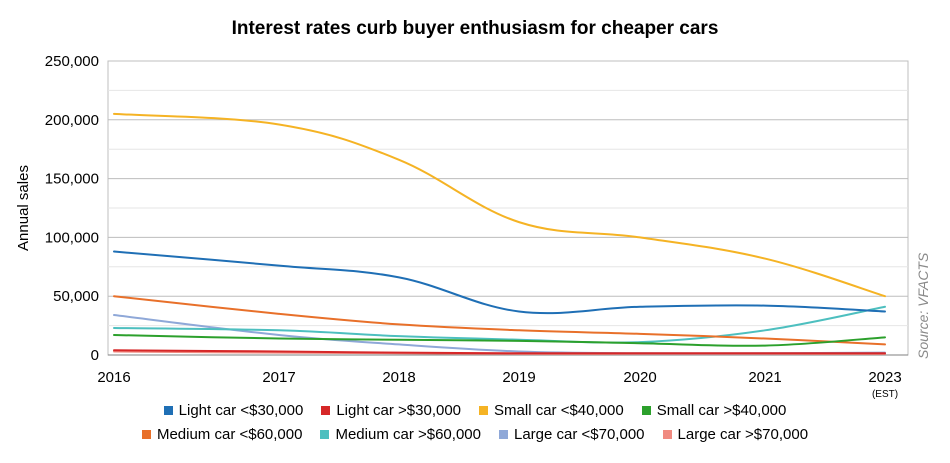 This screenshot has height=463, width=950. I want to click on source-note: Source: VFACTS, so click(923, 305).